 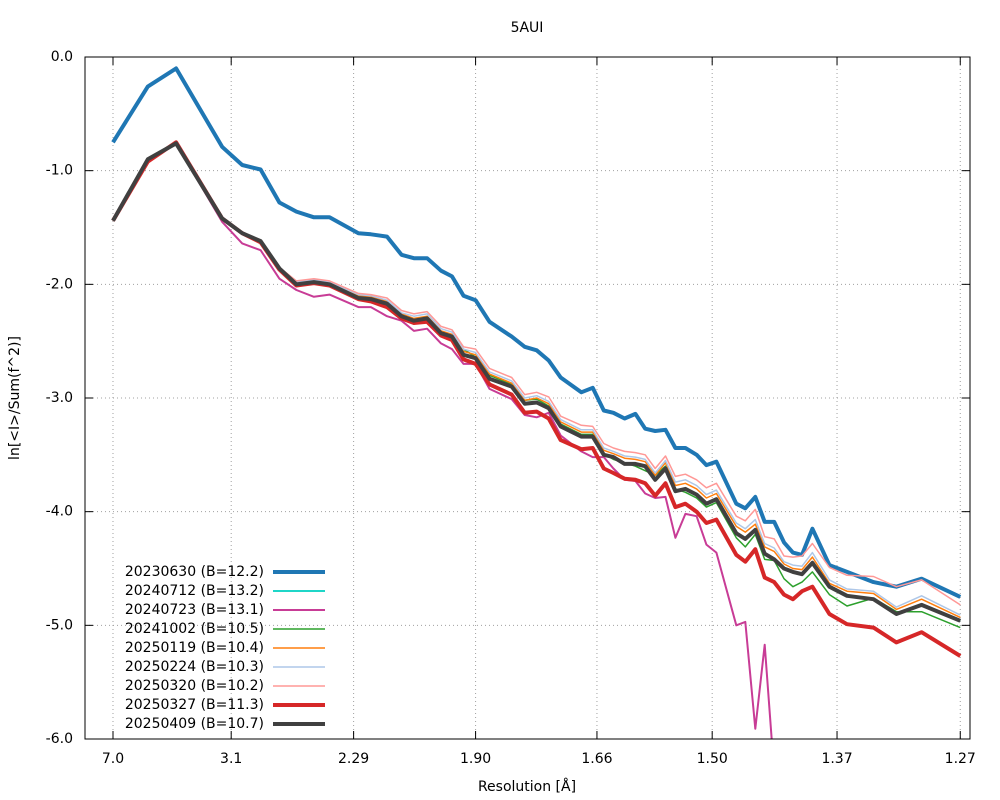 What do you see at coordinates (113, 759) in the screenshot?
I see `x-tick-label: 7.0` at bounding box center [113, 759].